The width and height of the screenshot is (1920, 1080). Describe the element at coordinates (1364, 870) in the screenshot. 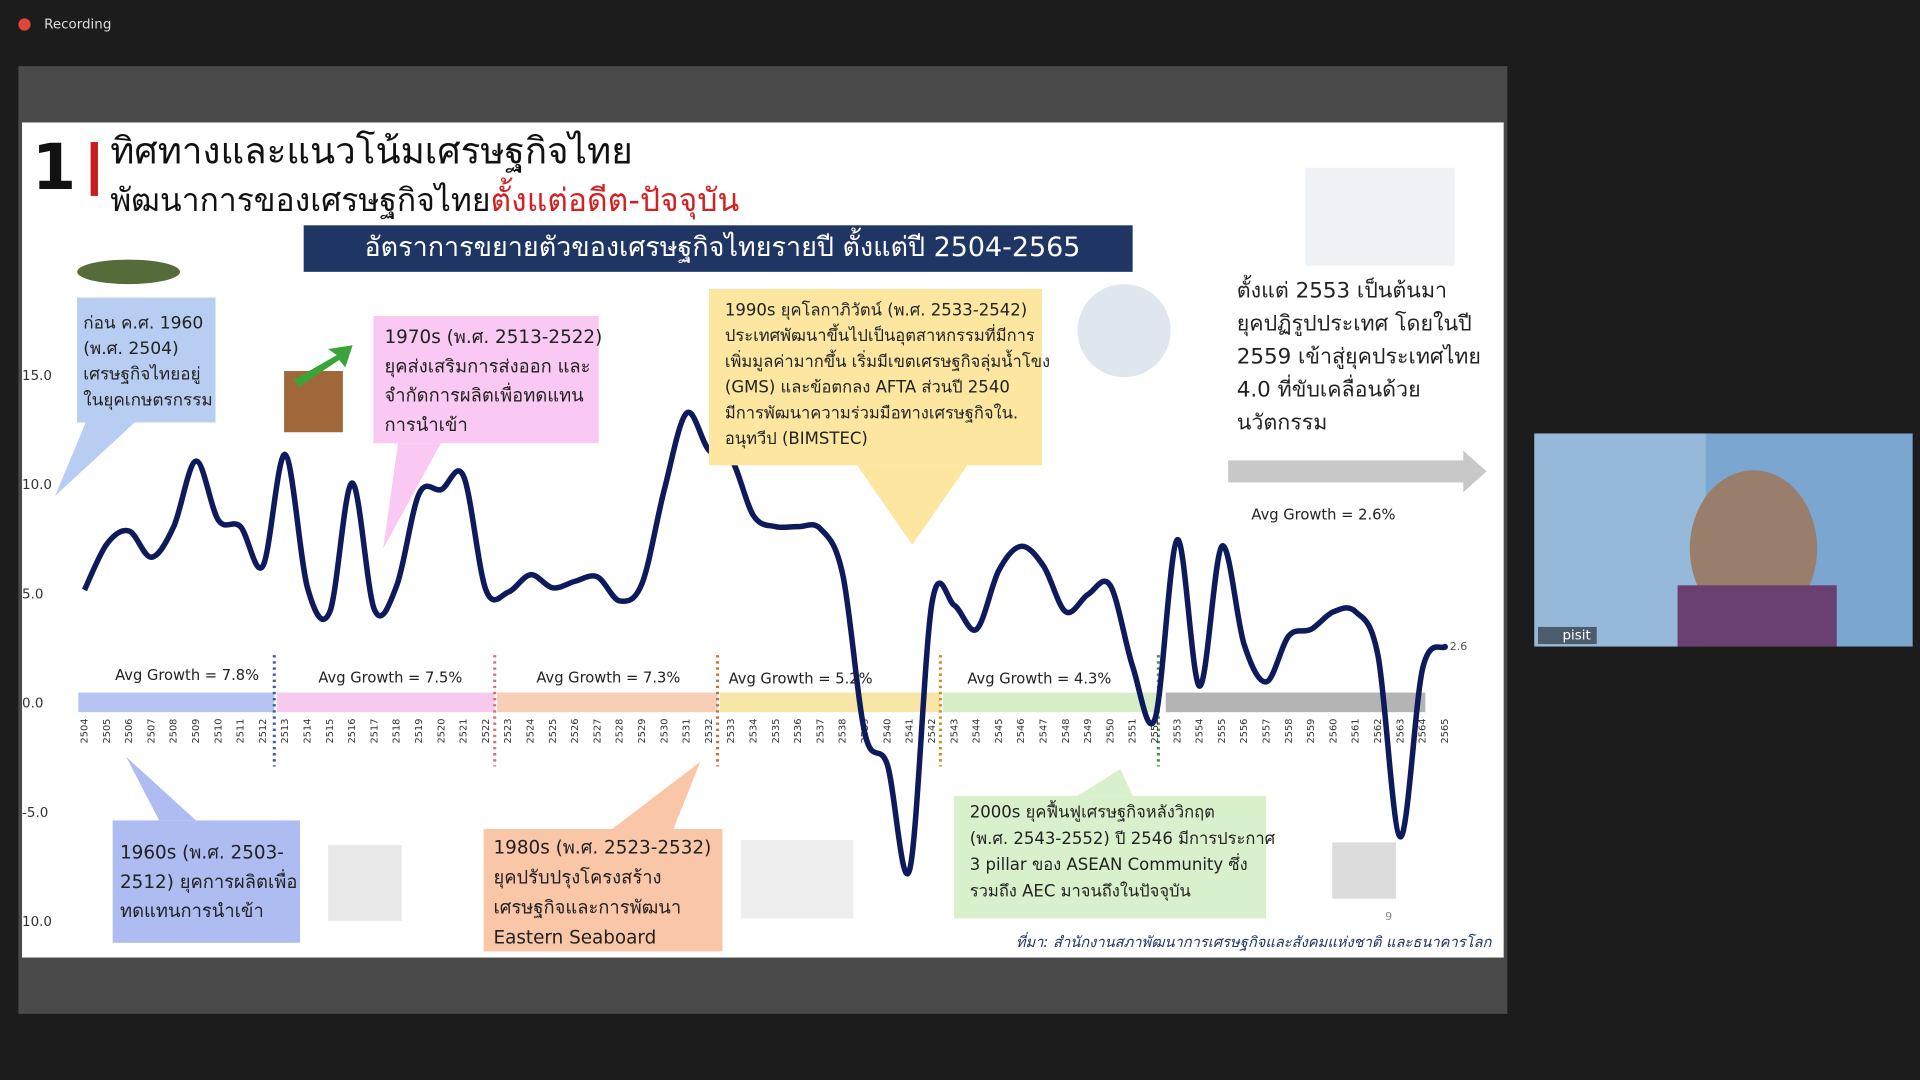

I see `asean-icon` at that location.